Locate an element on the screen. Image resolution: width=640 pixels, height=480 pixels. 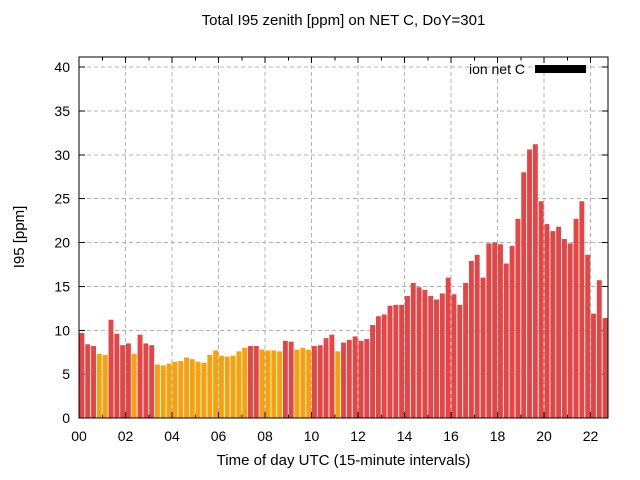
chart-title: Total I95 zenith [ppm] on NET C, DoY=301 is located at coordinates (343, 20).